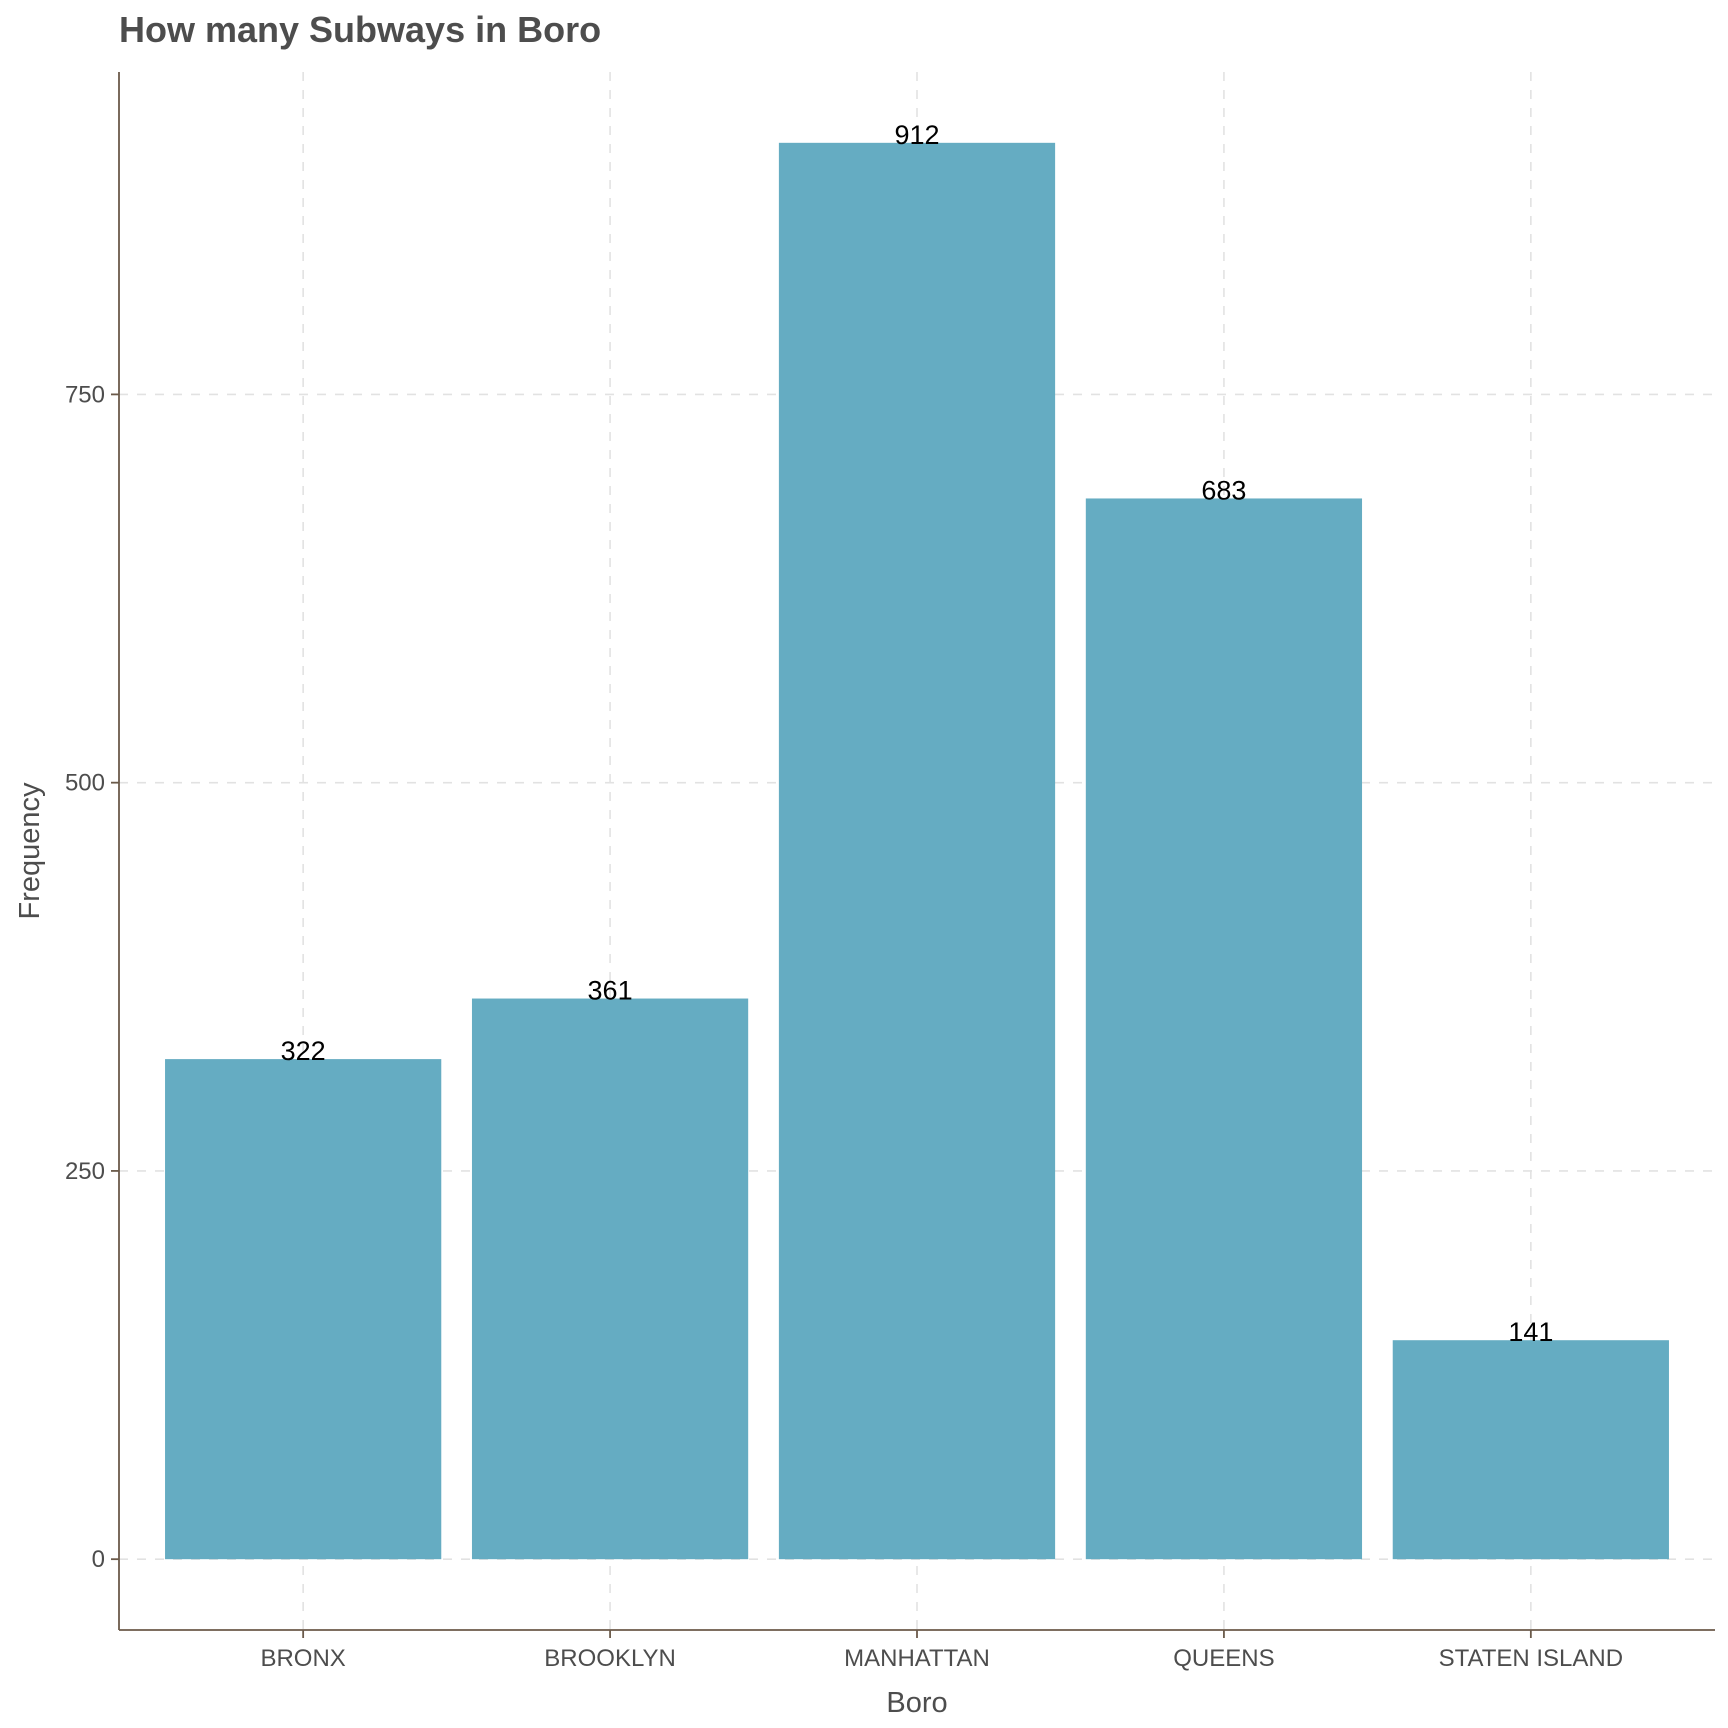 The height and width of the screenshot is (1728, 1728). What do you see at coordinates (303, 1309) in the screenshot?
I see `bar-bronx` at bounding box center [303, 1309].